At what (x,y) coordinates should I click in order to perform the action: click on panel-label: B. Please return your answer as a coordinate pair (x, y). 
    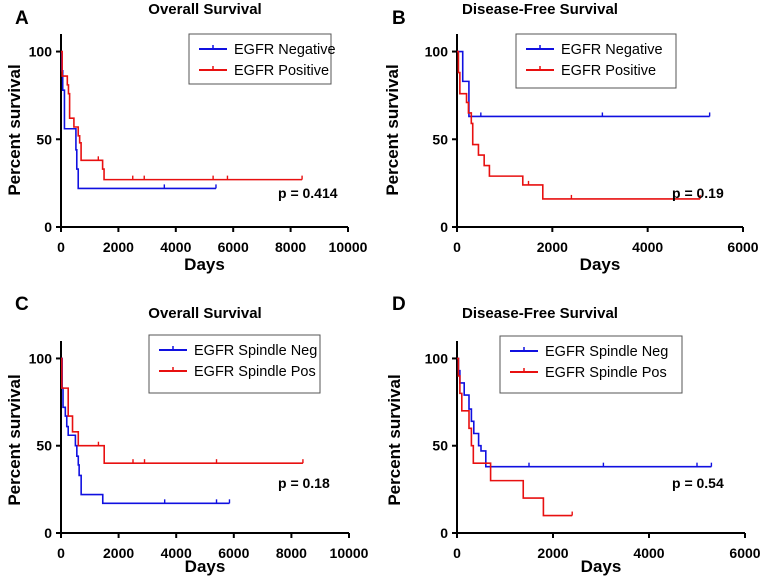
    Looking at the image, I should click on (399, 18).